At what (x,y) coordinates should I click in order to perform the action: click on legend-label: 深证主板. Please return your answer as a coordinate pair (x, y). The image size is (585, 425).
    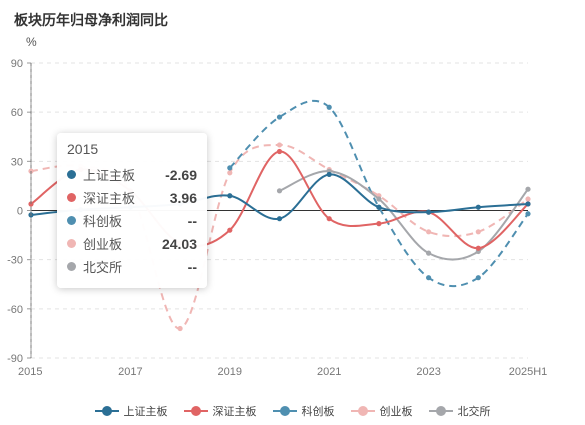
    Looking at the image, I should click on (234, 412).